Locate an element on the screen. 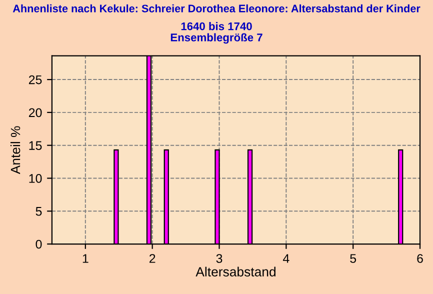 The image size is (433, 294). x-tick-label: 4 is located at coordinates (286, 258).